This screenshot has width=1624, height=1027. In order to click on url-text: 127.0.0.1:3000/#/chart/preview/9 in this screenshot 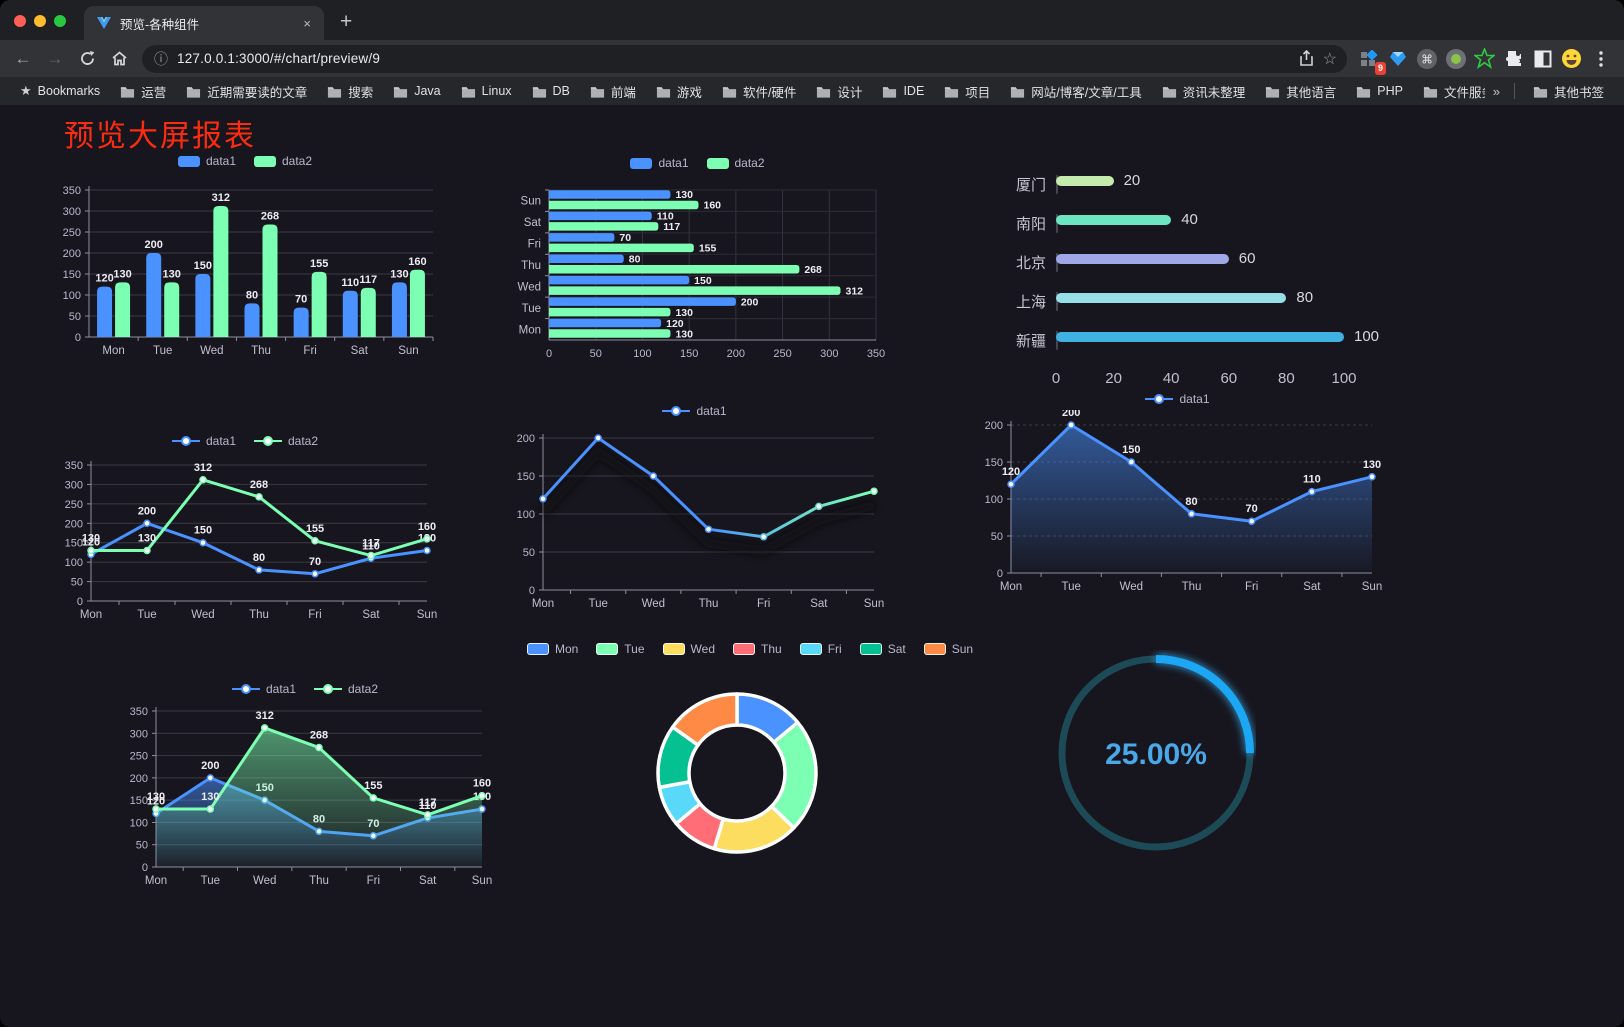, I will do `click(279, 58)`.